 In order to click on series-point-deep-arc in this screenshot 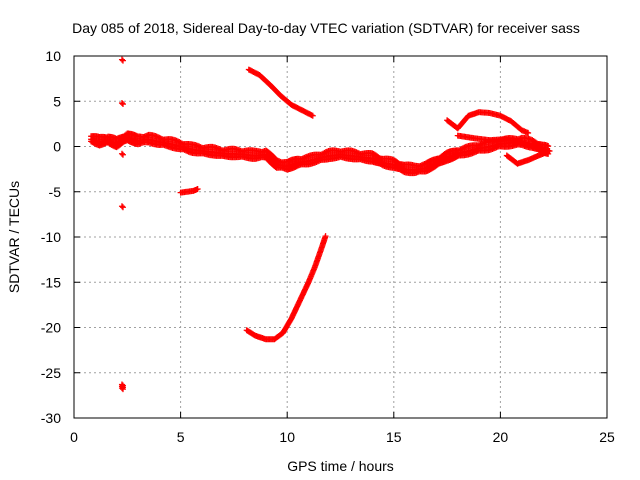, I will do `click(325, 236)`.